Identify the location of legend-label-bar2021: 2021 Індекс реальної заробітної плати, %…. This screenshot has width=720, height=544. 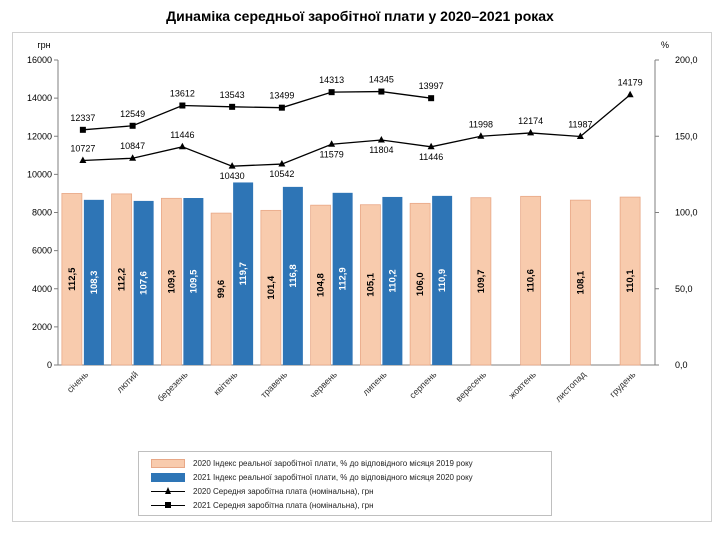
(333, 477).